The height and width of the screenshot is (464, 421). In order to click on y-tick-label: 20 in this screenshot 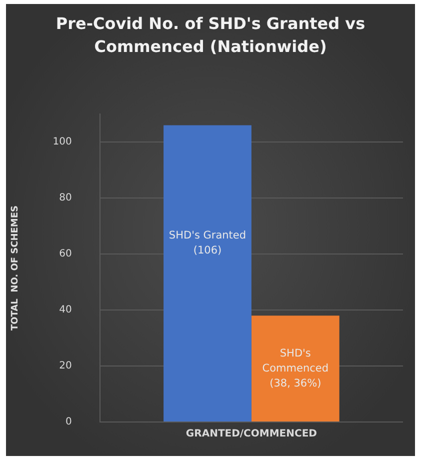, I will do `click(65, 366)`.